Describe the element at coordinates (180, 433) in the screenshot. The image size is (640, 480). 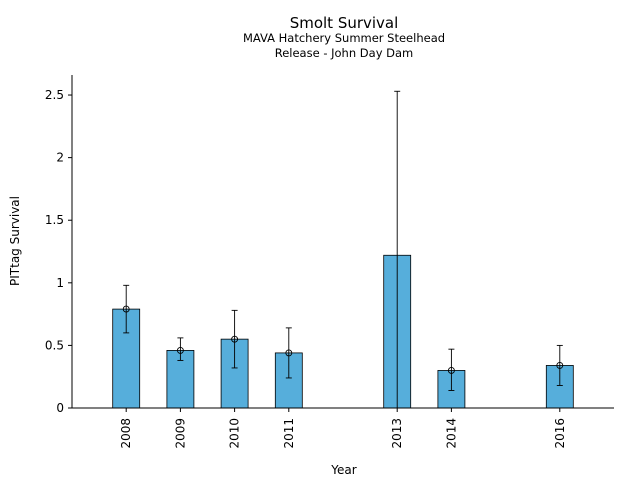
I see `x-tick-label-2009: 2009` at that location.